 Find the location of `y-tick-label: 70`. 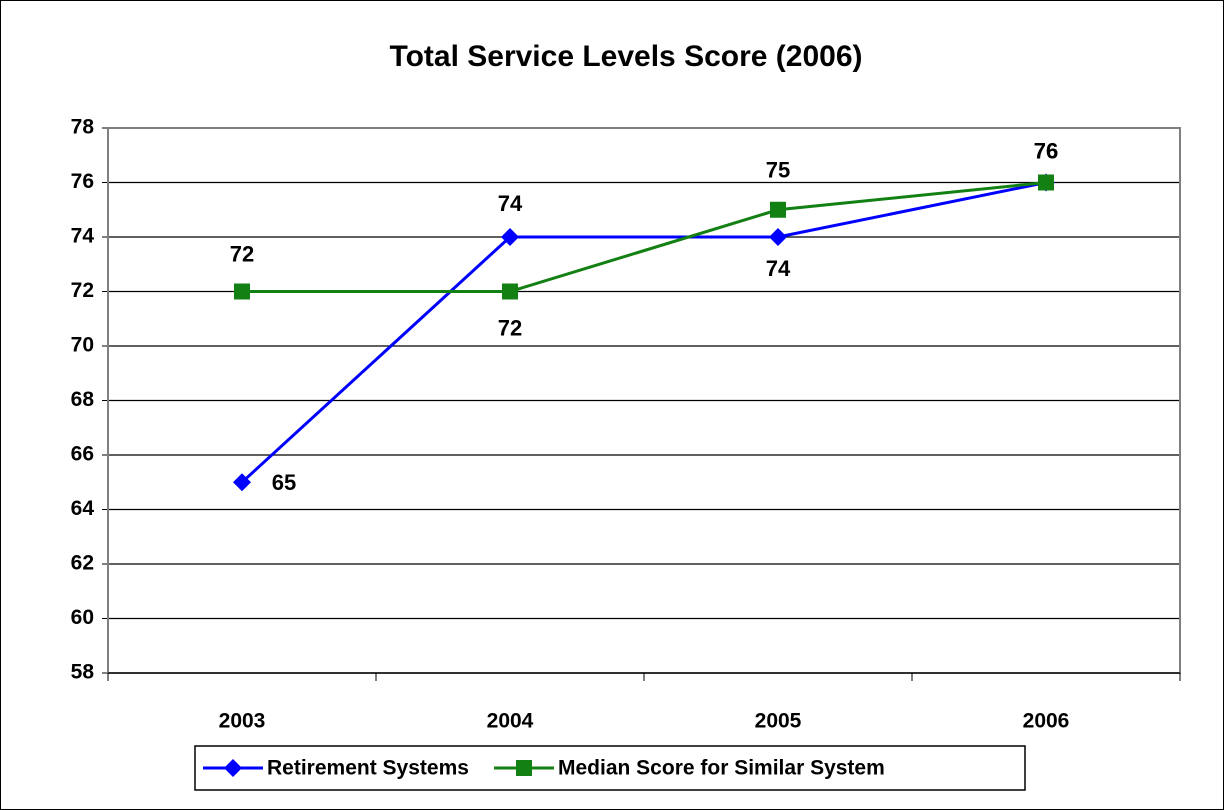

y-tick-label: 70 is located at coordinates (82, 345).